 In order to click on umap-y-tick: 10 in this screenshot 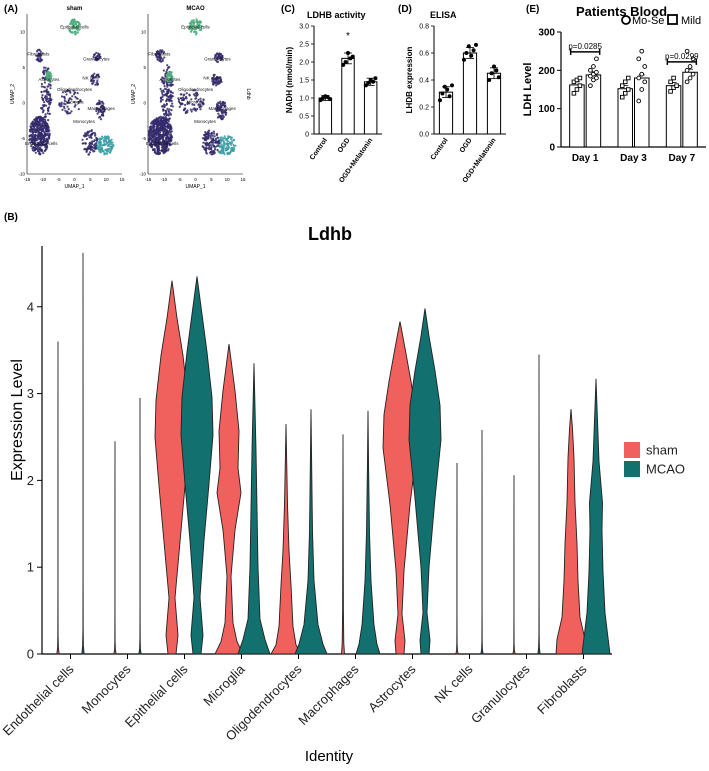, I will do `click(144, 32)`.